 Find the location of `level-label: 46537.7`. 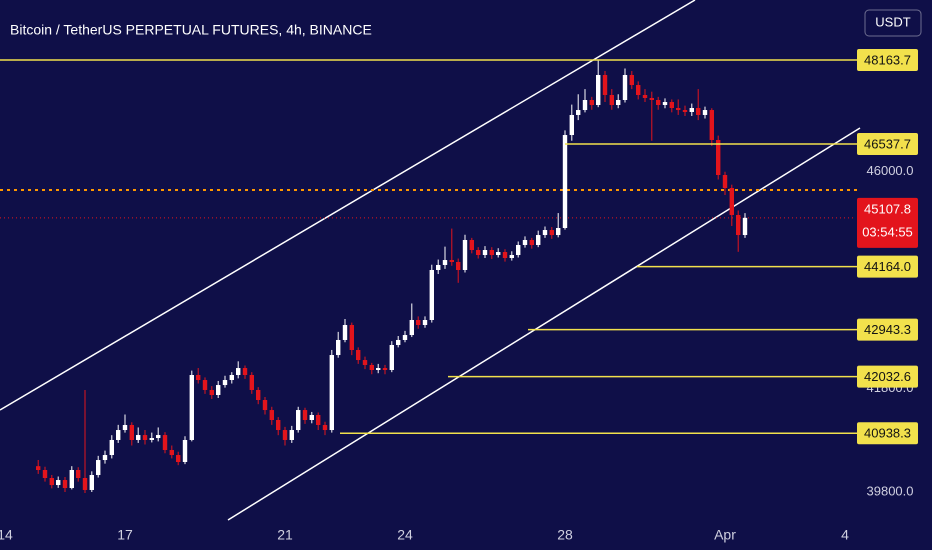

level-label: 46537.7 is located at coordinates (887, 143).